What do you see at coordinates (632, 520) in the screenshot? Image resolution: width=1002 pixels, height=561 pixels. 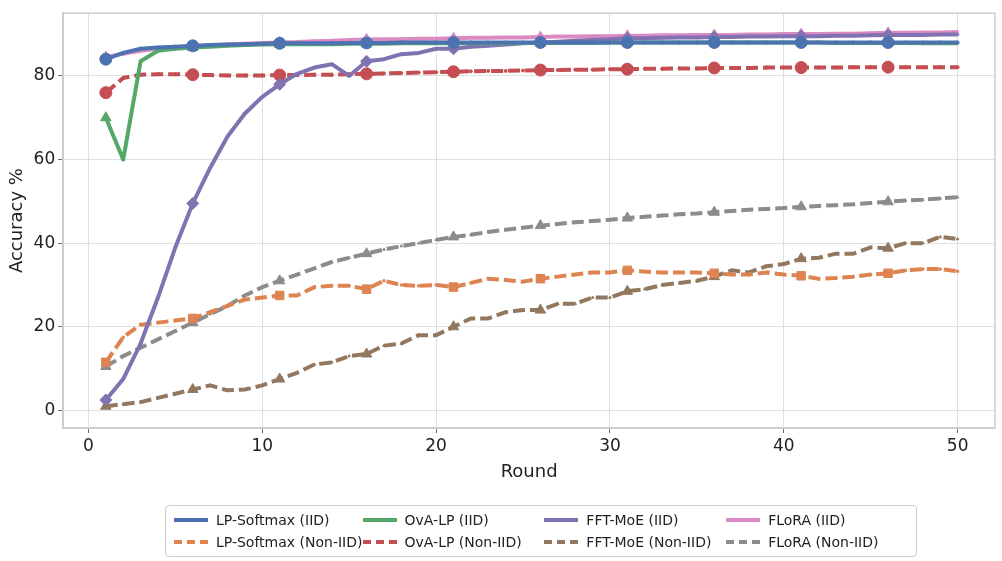 I see `legend-label: FFT-MoE (IID)` at bounding box center [632, 520].